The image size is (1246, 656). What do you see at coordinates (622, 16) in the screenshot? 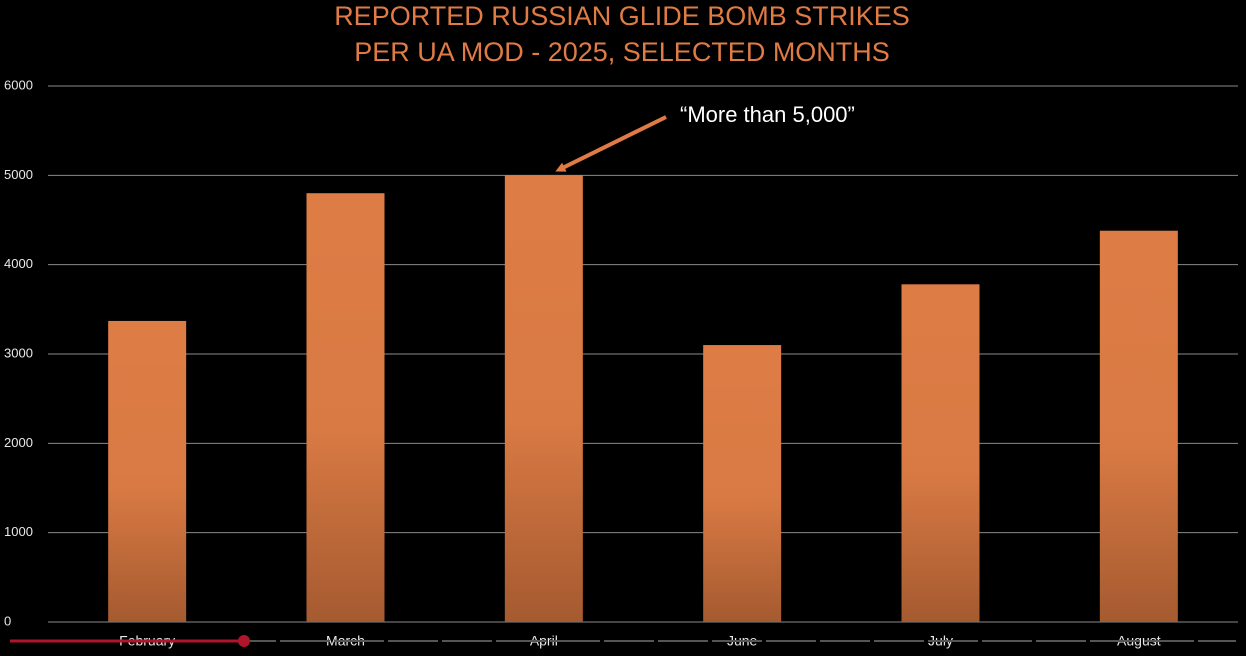
I see `chart-title: REPORTED RUSSIAN GLIDE BOMB STRIKES` at bounding box center [622, 16].